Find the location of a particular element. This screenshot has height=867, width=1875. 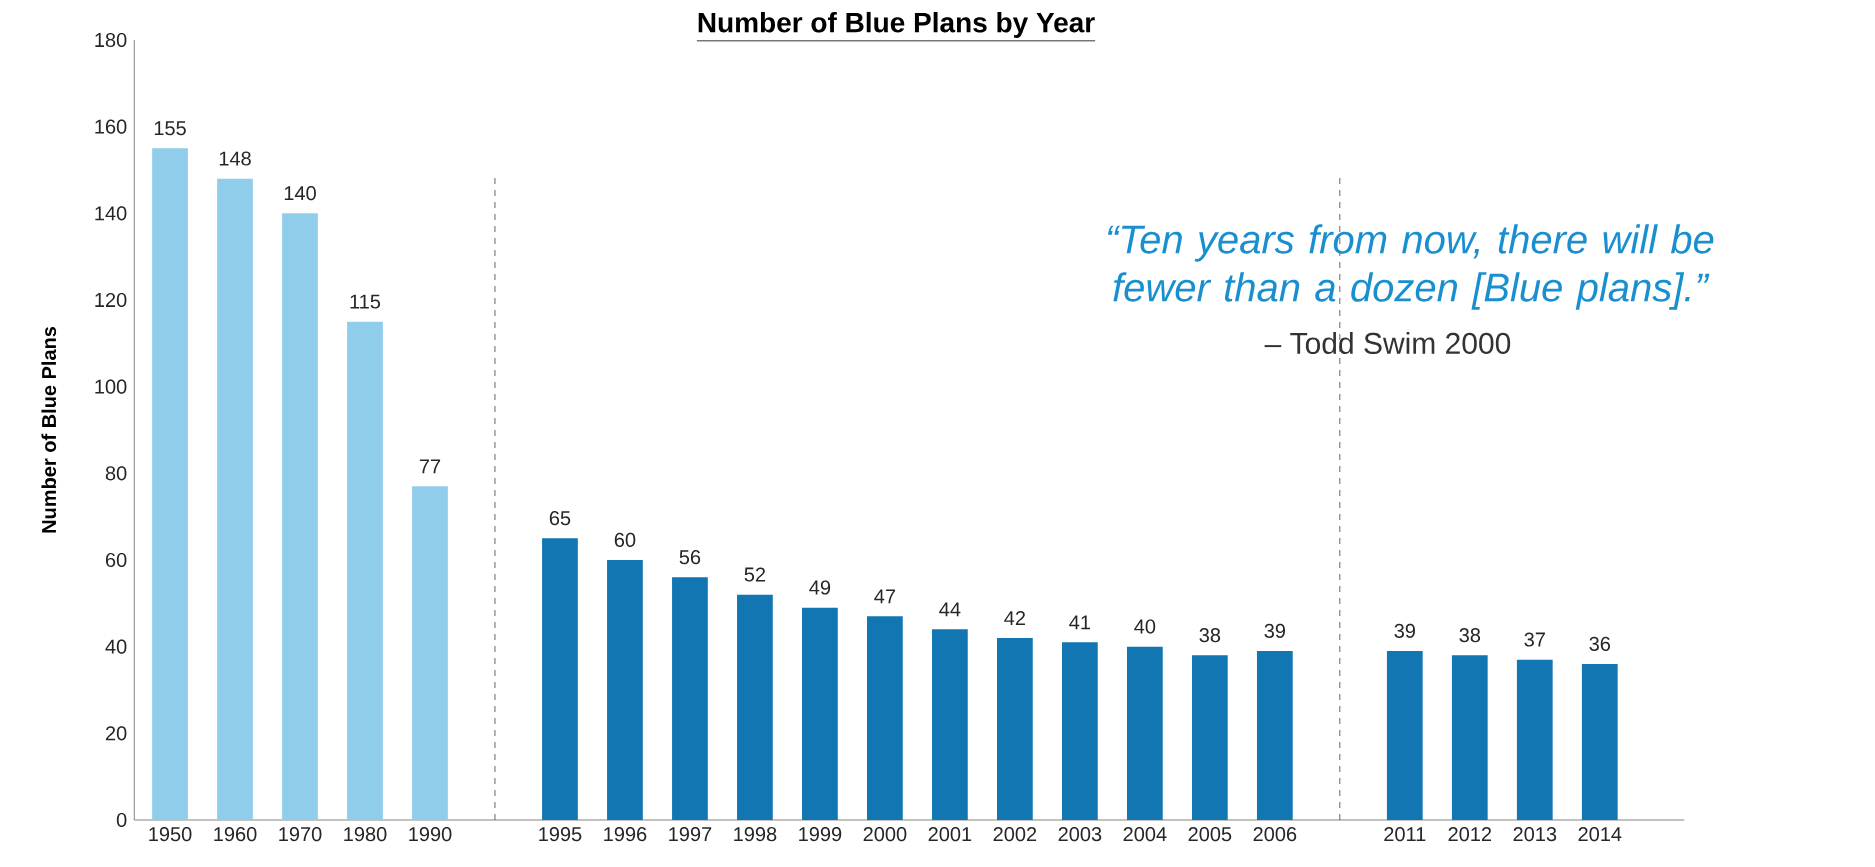

x-tick-label: 2002 is located at coordinates (1015, 834).